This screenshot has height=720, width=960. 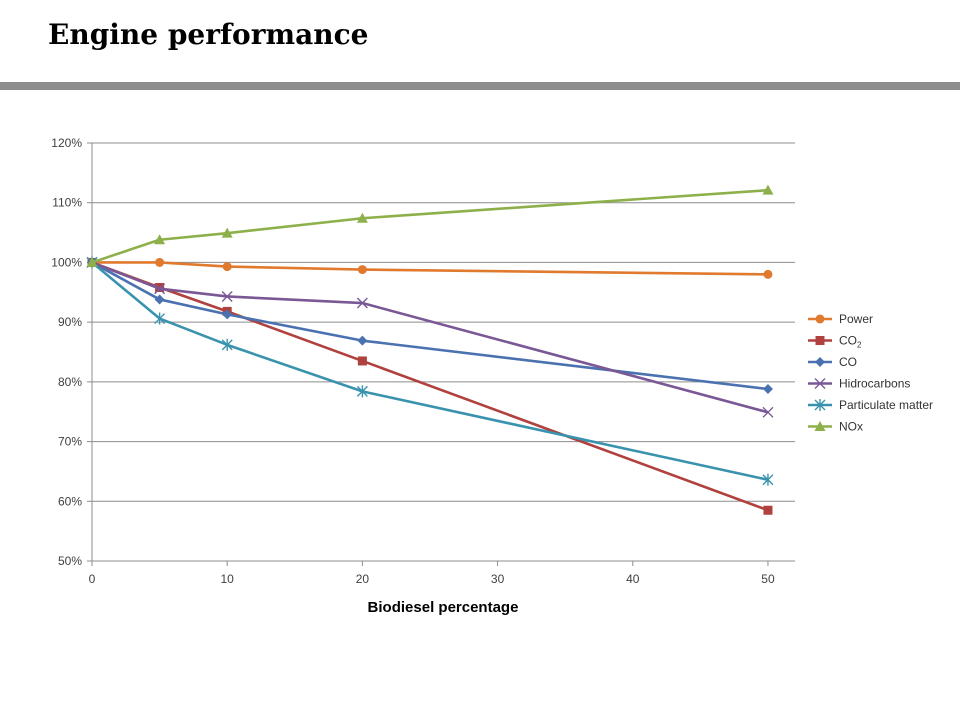 I want to click on x-tick-label: 20, so click(x=363, y=579).